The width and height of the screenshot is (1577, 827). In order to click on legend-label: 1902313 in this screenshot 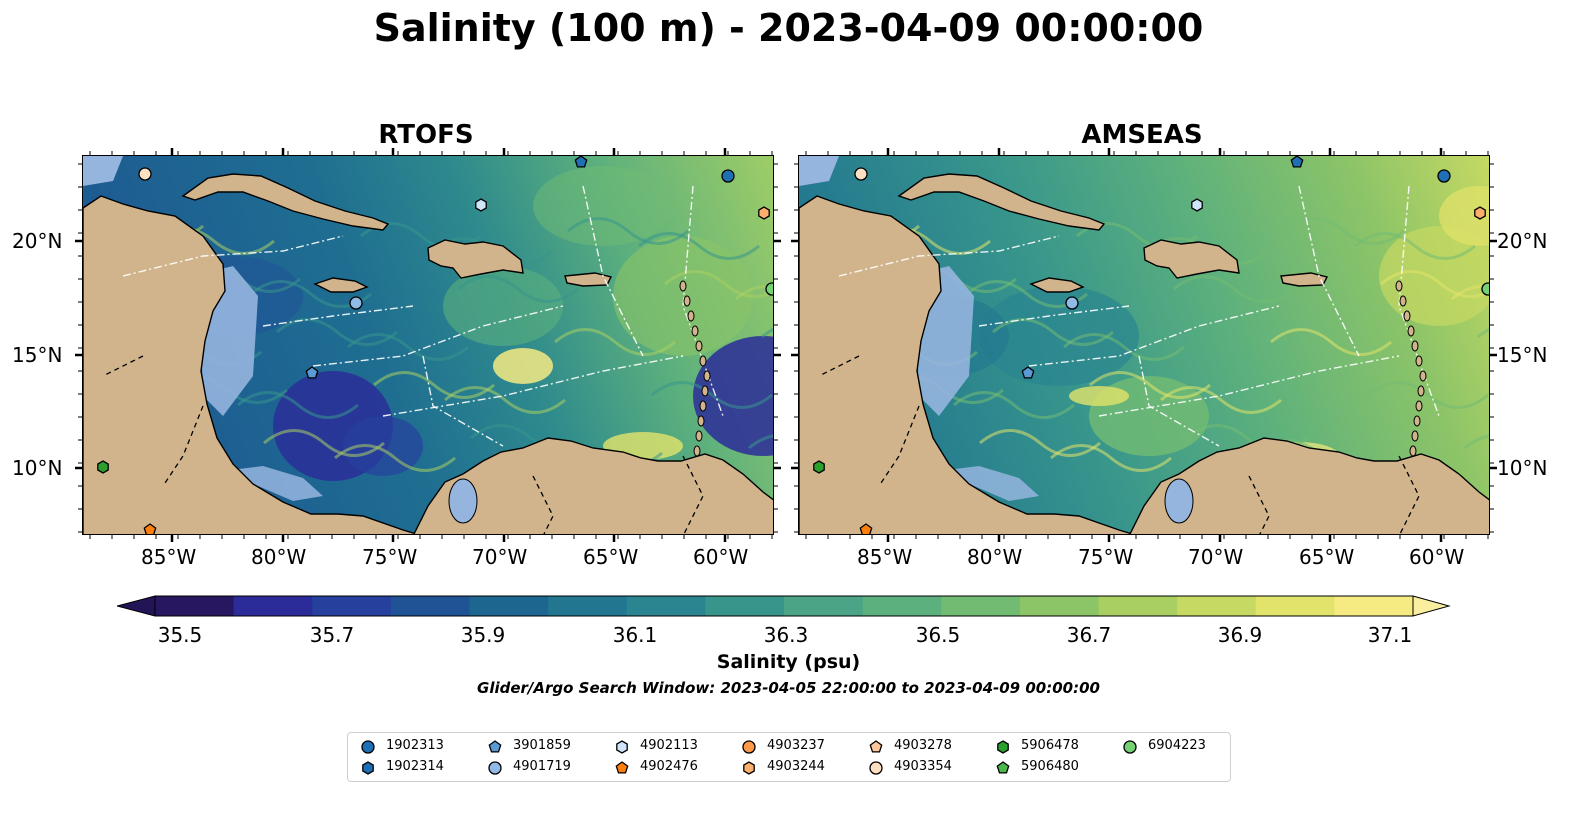, I will do `click(415, 745)`.